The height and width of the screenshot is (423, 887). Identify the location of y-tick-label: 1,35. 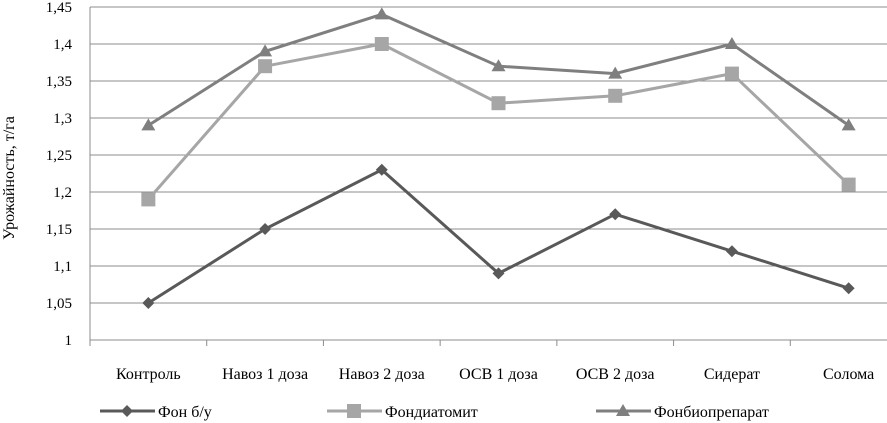
(59, 82).